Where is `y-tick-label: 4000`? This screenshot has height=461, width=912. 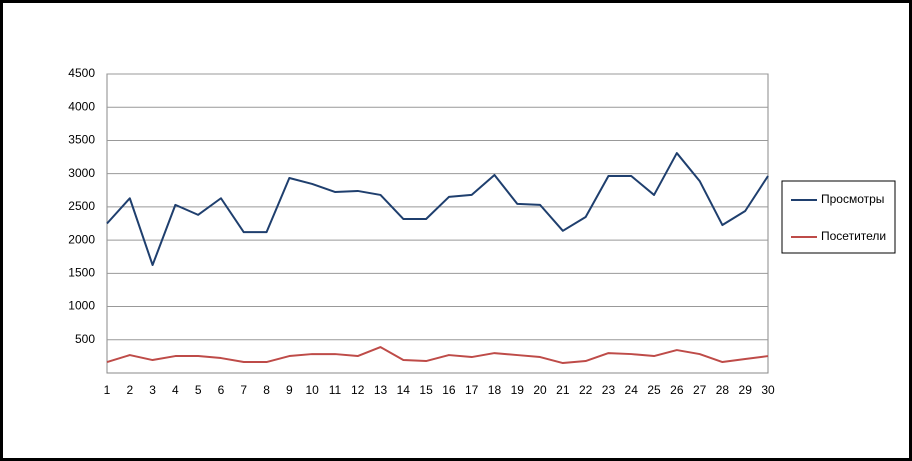
y-tick-label: 4000 is located at coordinates (81, 106).